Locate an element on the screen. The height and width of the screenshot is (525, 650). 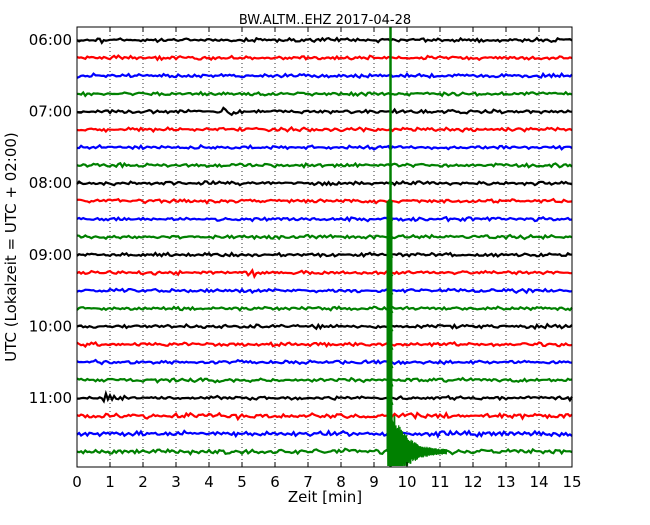
x-tick-label: 2 is located at coordinates (143, 482).